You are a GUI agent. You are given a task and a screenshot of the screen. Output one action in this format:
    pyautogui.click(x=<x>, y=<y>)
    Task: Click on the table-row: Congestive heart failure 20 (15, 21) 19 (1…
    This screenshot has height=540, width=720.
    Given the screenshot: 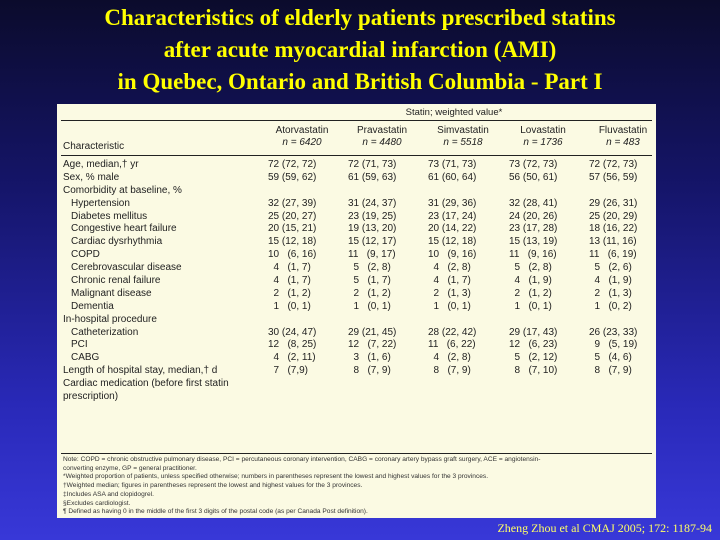 What is the action you would take?
    pyautogui.click(x=356, y=229)
    